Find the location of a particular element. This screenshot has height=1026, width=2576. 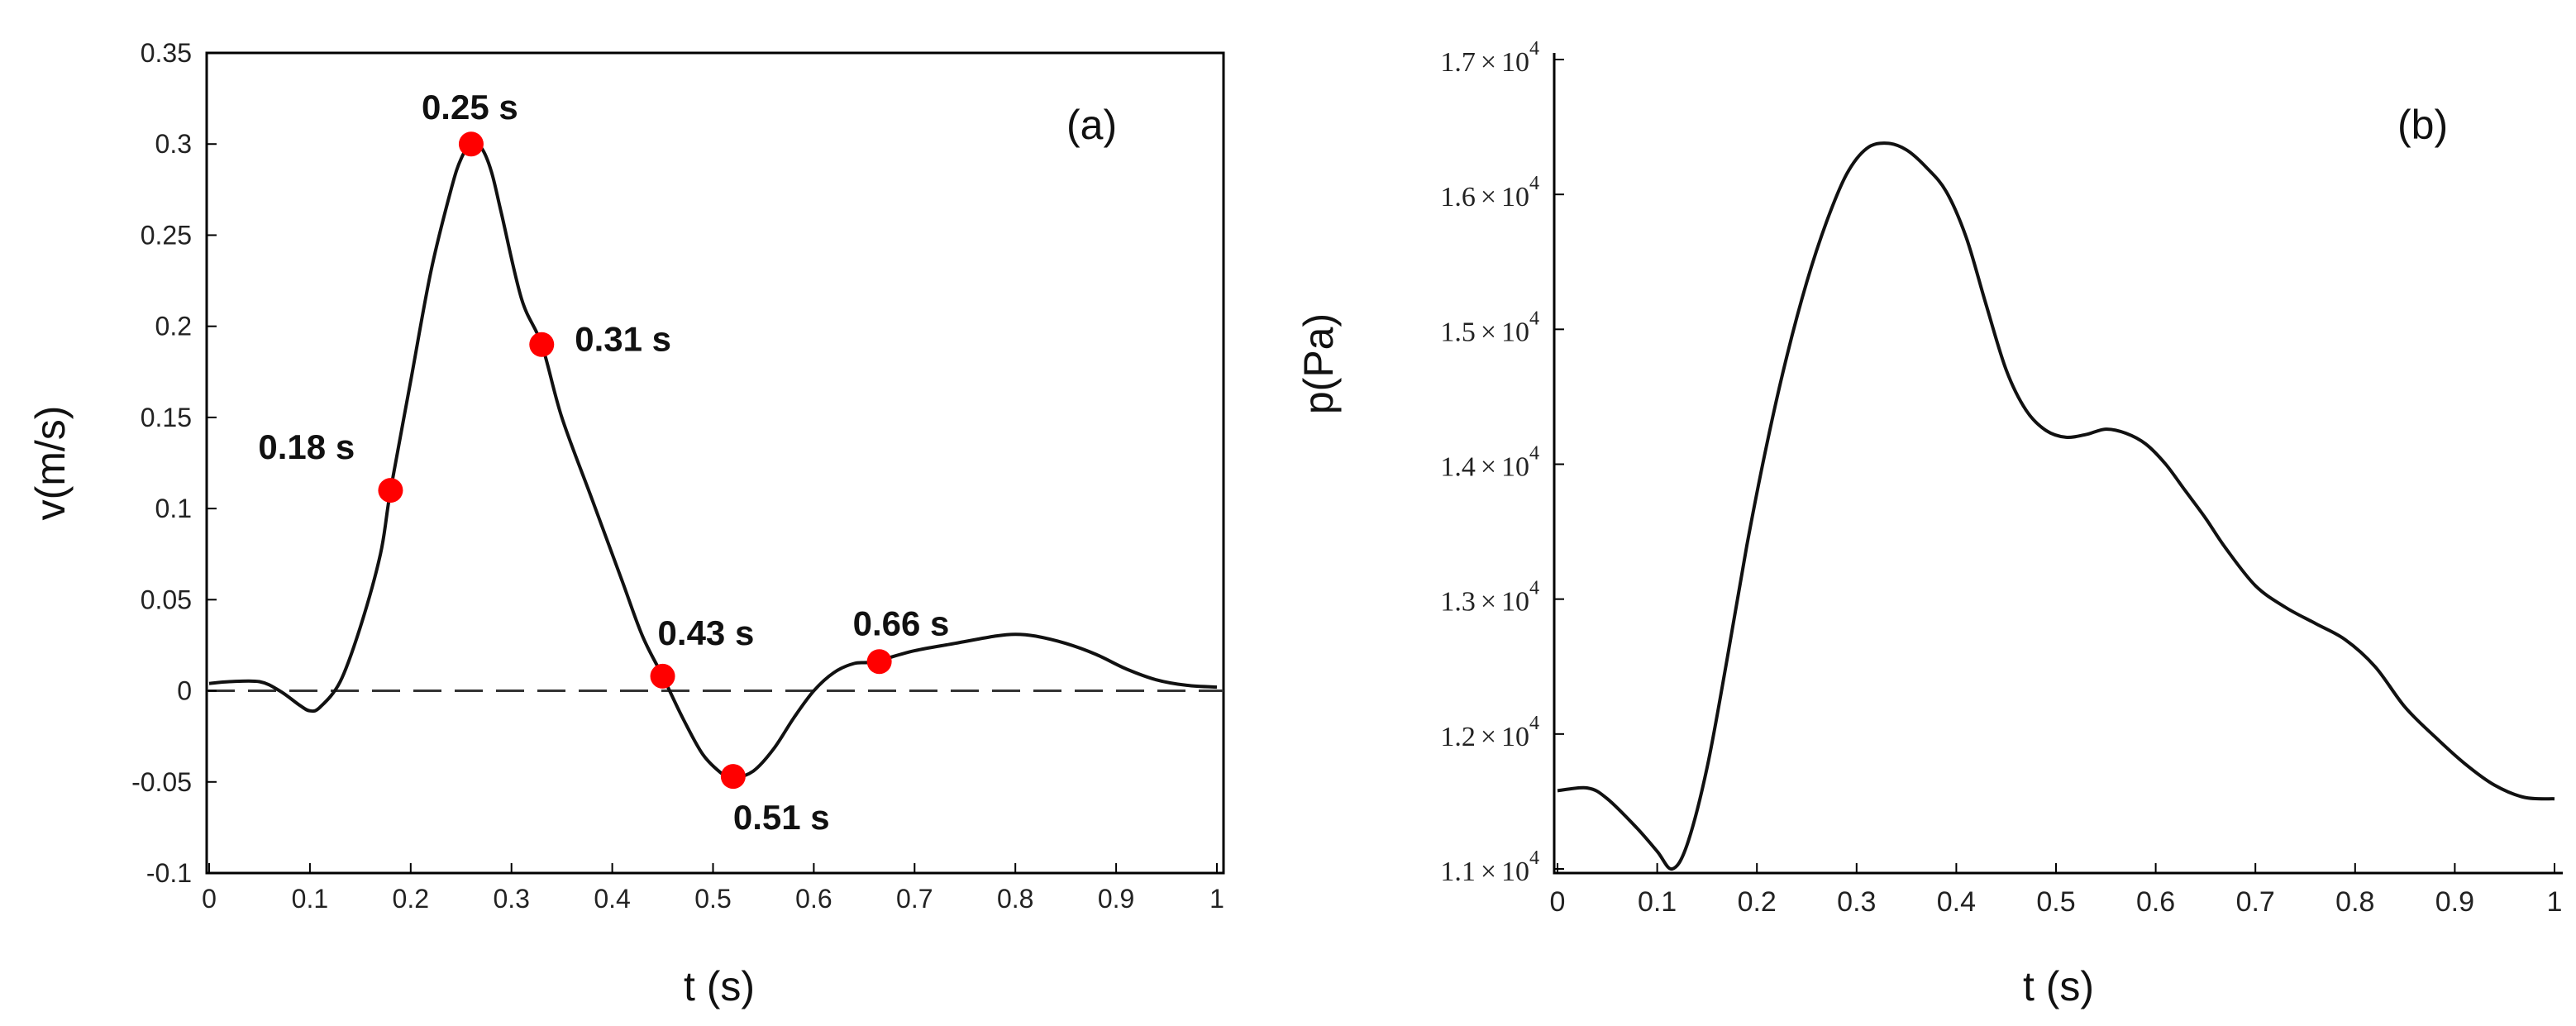

y-tick-label: 1.5 × 10⁴ is located at coordinates (1489, 327).